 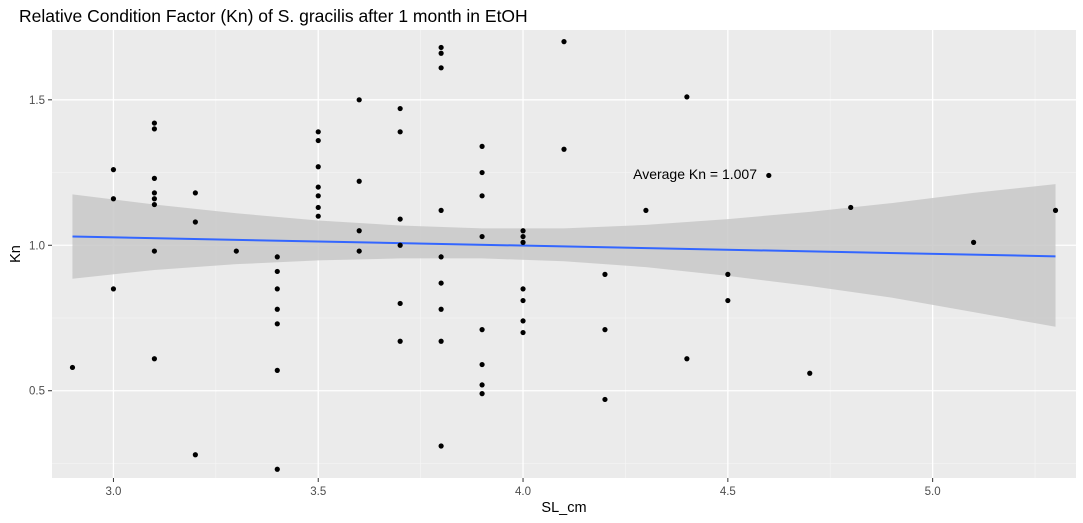 What do you see at coordinates (16, 254) in the screenshot?
I see `y-axis-label: Kn` at bounding box center [16, 254].